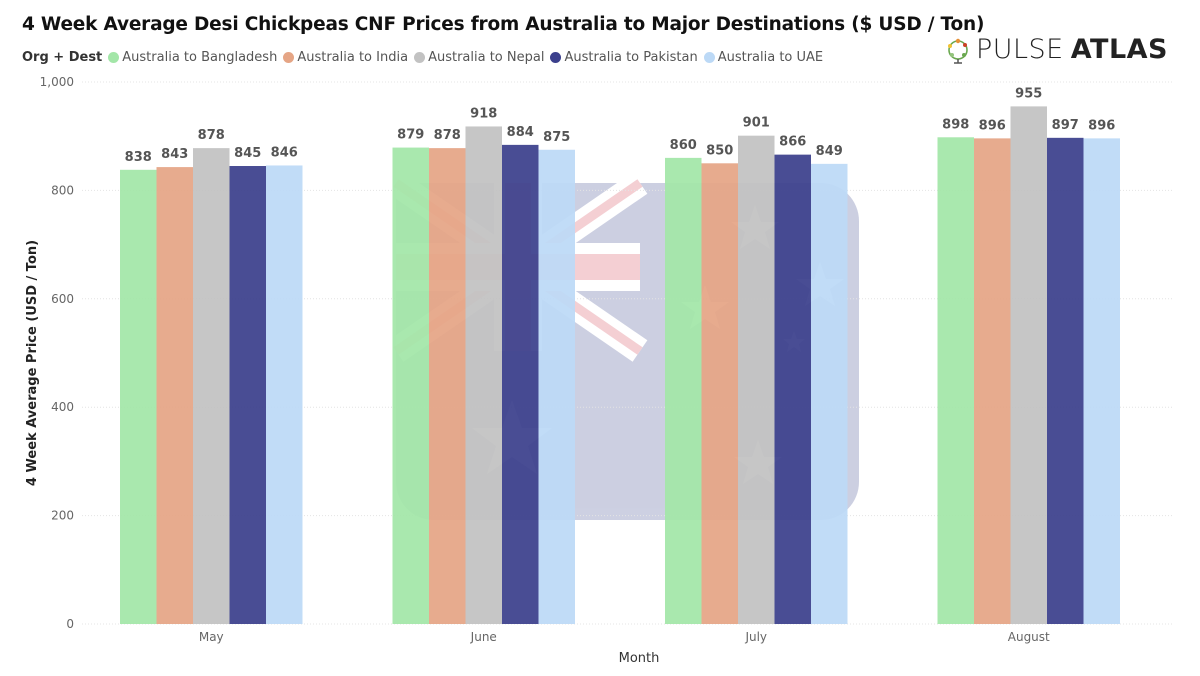 The width and height of the screenshot is (1200, 676). I want to click on pulse-atlas-logo: PULSE ATLAS, so click(1056, 49).